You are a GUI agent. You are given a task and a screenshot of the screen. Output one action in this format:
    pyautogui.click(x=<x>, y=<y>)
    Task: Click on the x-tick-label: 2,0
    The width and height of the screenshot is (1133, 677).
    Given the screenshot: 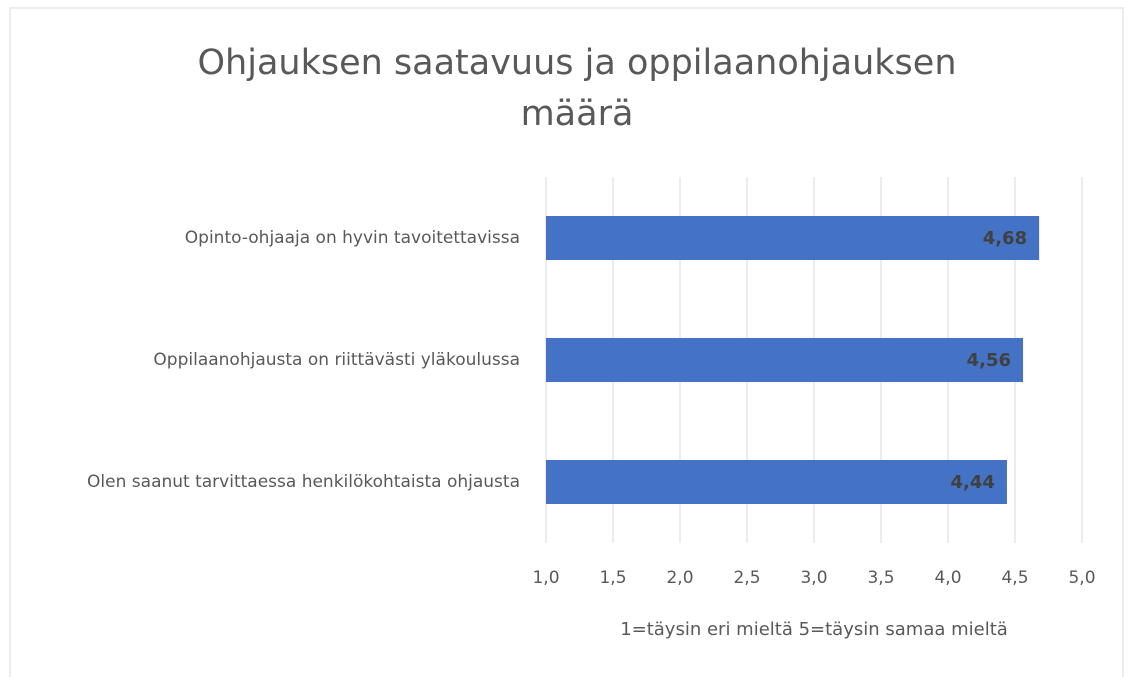 What is the action you would take?
    pyautogui.click(x=679, y=578)
    